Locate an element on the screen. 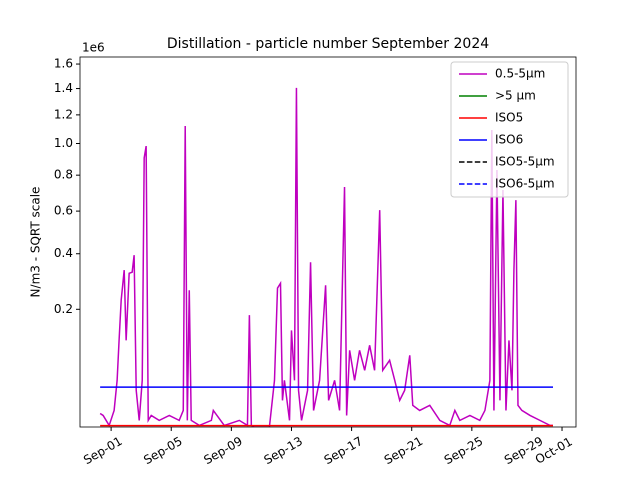 Image resolution: width=640 pixels, height=480 pixels. legend-label: 0.5-5µm is located at coordinates (520, 74).